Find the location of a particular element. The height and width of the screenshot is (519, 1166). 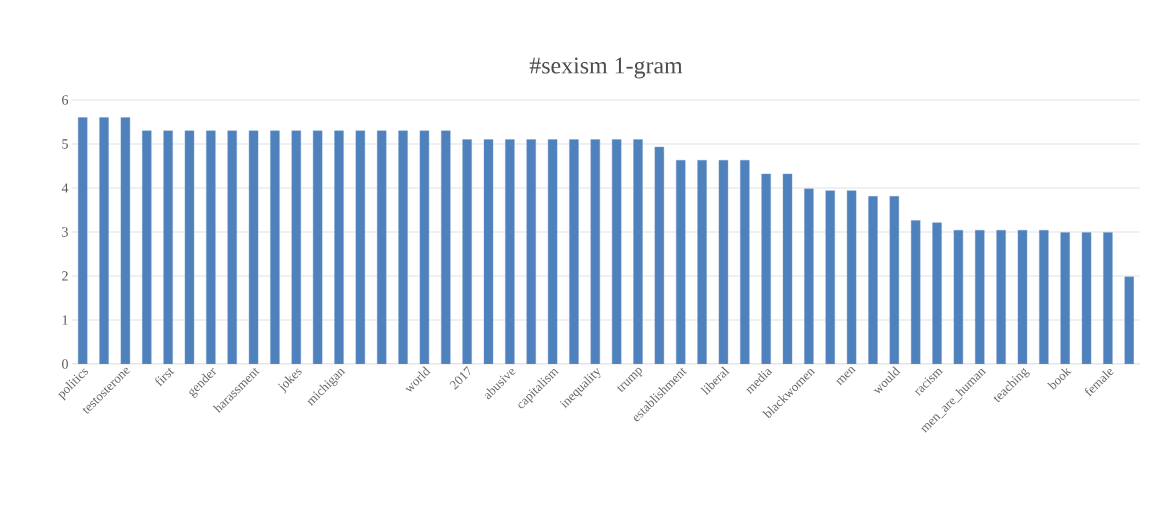

x-tick-label: men is located at coordinates (846, 376).